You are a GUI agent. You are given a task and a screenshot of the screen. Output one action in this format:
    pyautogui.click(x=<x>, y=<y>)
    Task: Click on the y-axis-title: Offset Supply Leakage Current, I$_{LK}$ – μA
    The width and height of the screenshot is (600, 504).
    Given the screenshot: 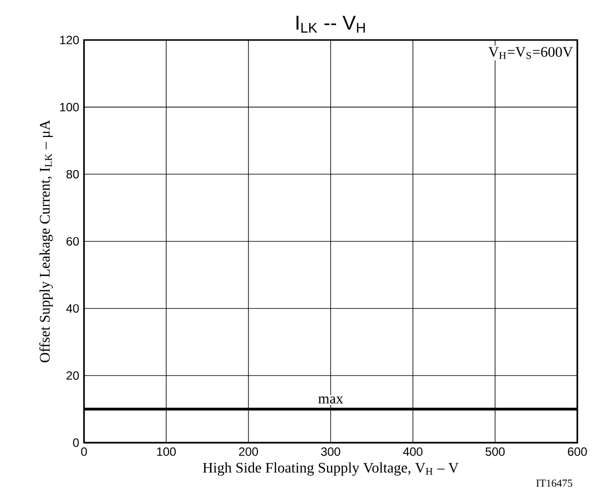 What is the action you would take?
    pyautogui.click(x=46, y=241)
    